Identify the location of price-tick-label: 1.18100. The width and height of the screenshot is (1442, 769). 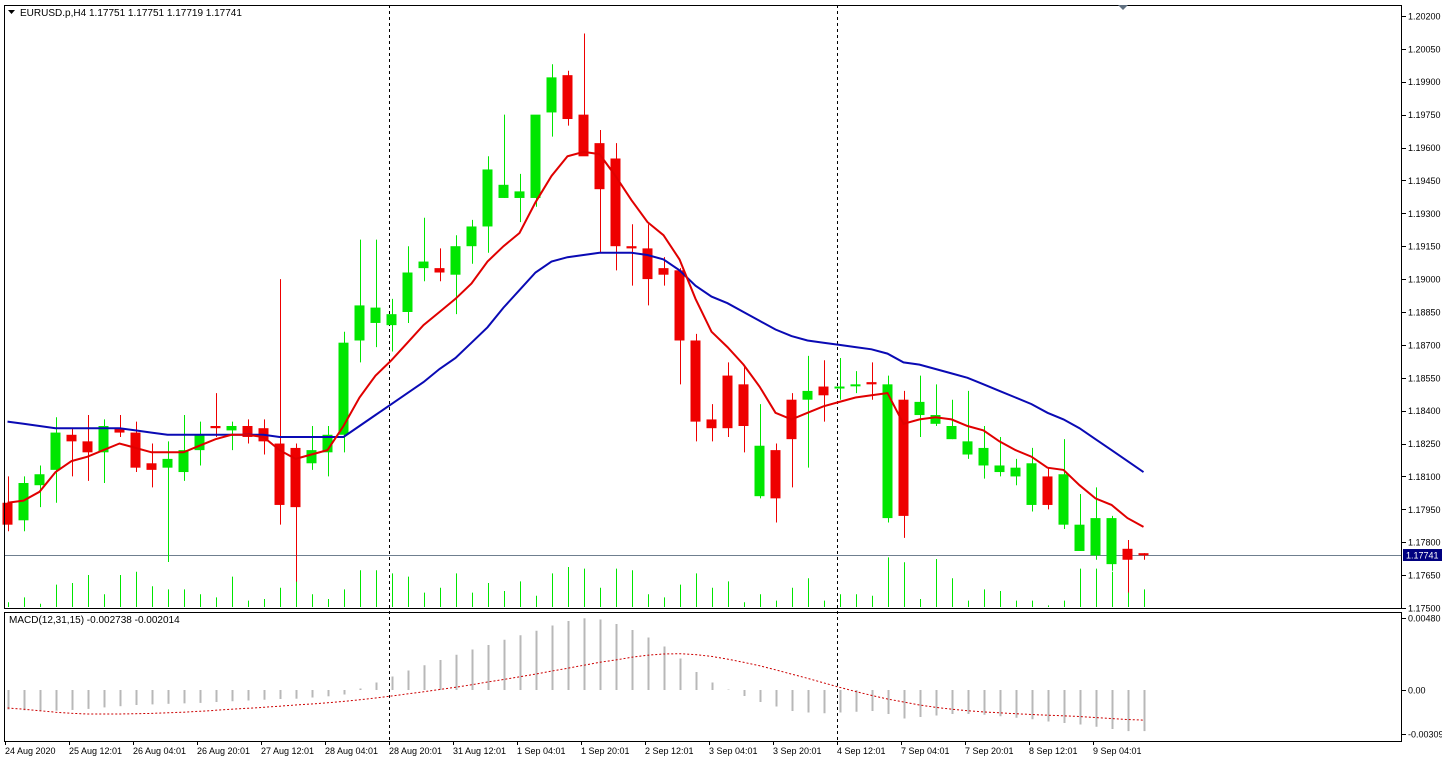
(1424, 477).